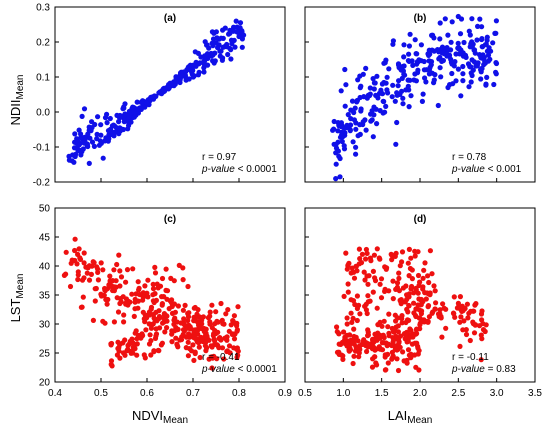 The image size is (550, 430). Describe the element at coordinates (45, 238) in the screenshot. I see `y-tick-label: 45` at that location.